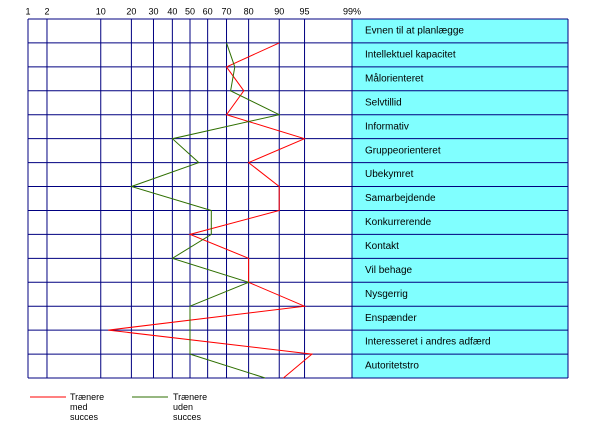  I want to click on legend-label: Trænere uden succes, so click(190, 407).